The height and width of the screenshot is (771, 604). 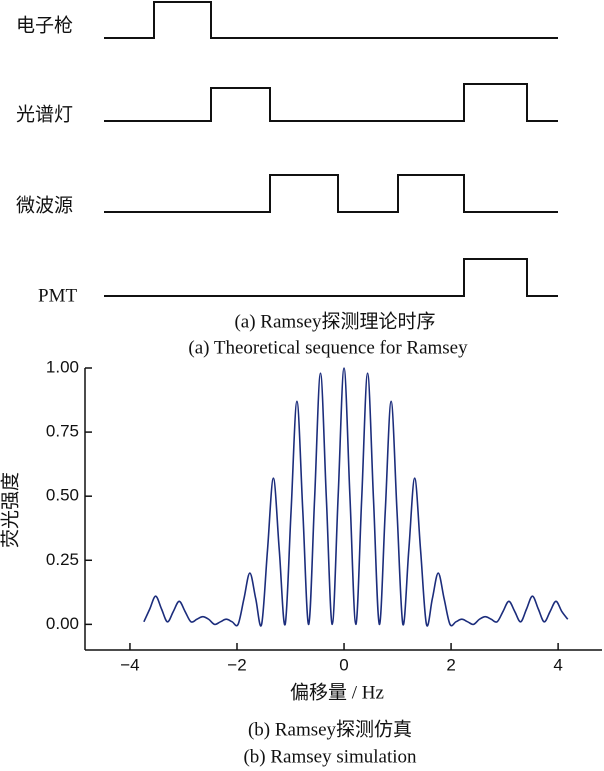 I want to click on y-tick-label: 0.00, so click(x=62, y=623).